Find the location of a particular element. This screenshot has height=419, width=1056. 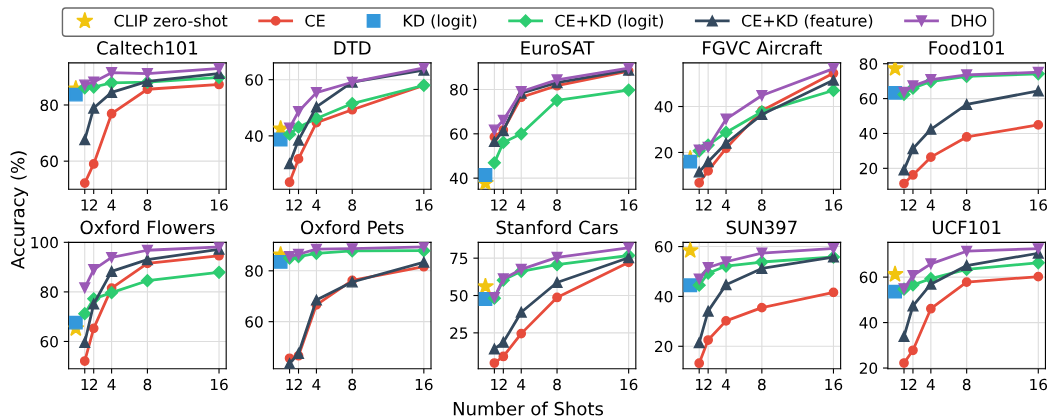

legend-label: CE is located at coordinates (315, 20).